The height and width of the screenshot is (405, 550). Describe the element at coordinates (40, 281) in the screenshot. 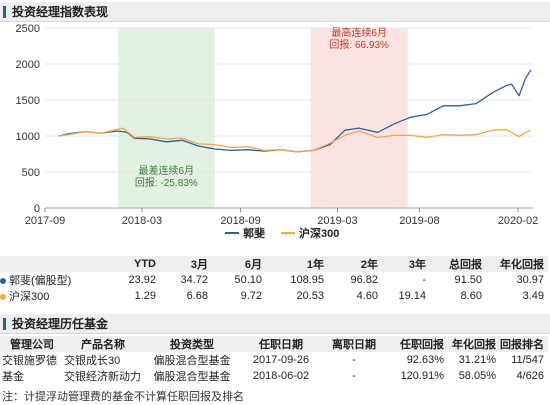

I see `perf-row-name: 郭斐(偏股型)` at that location.